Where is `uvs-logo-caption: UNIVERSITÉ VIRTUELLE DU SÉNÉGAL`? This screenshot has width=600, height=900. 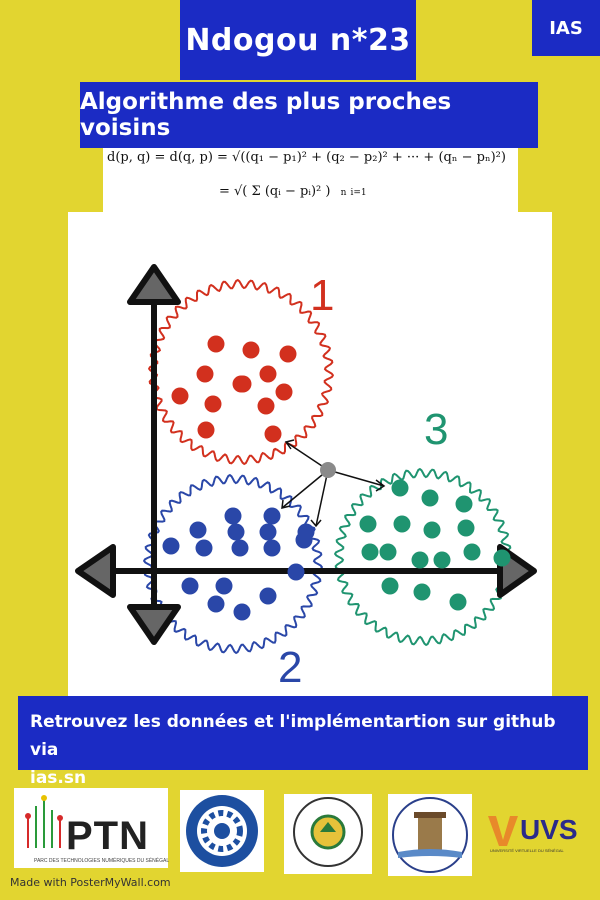 uvs-logo-caption: UNIVERSITÉ VIRTUELLE DU SÉNÉGAL is located at coordinates (527, 850).